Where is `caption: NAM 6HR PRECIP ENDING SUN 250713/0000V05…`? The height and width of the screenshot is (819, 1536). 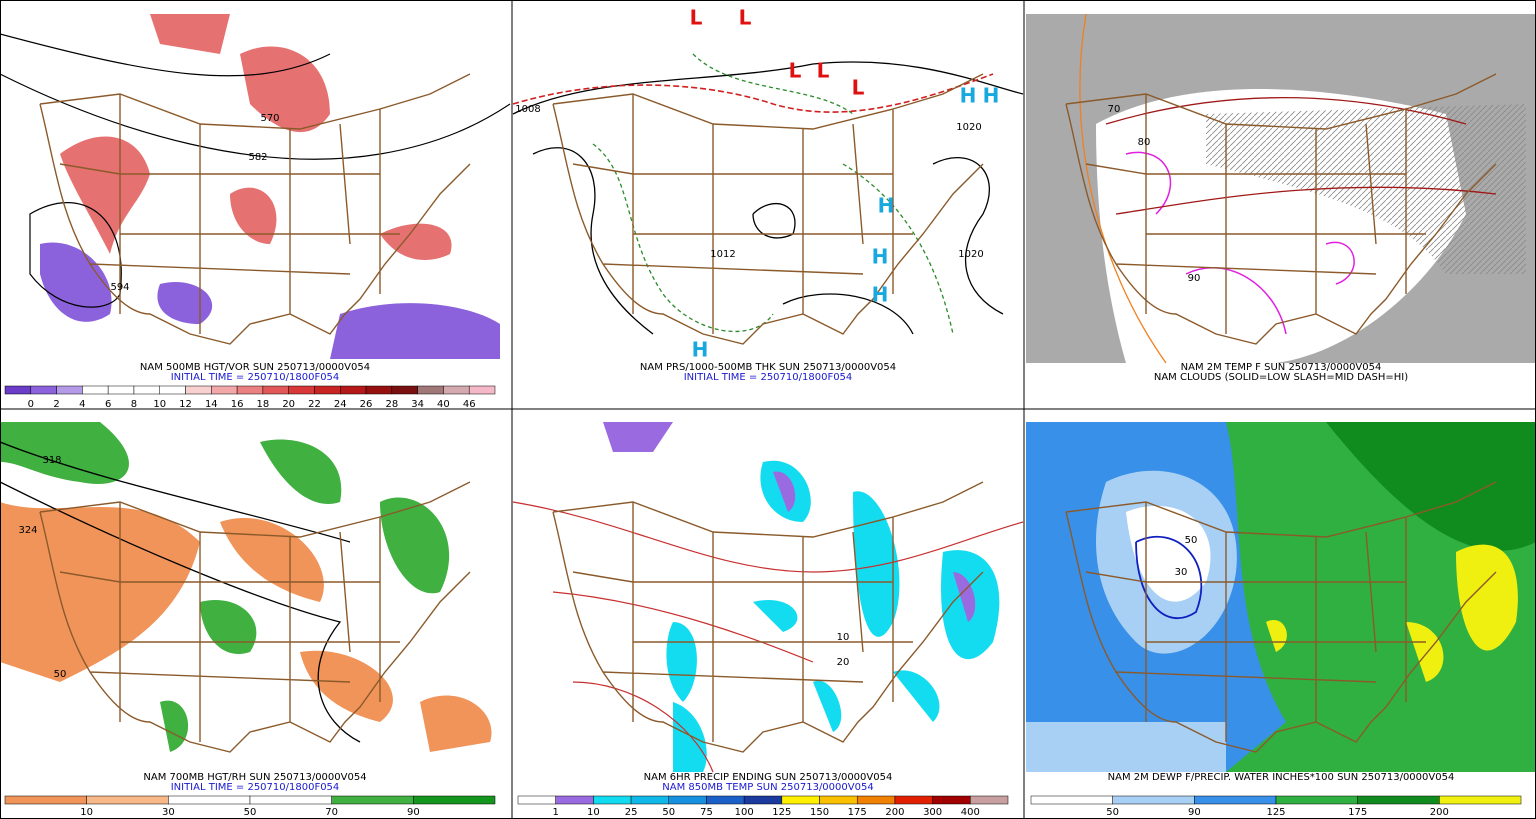 caption: NAM 6HR PRECIP ENDING SUN 250713/0000V05… is located at coordinates (768, 777).